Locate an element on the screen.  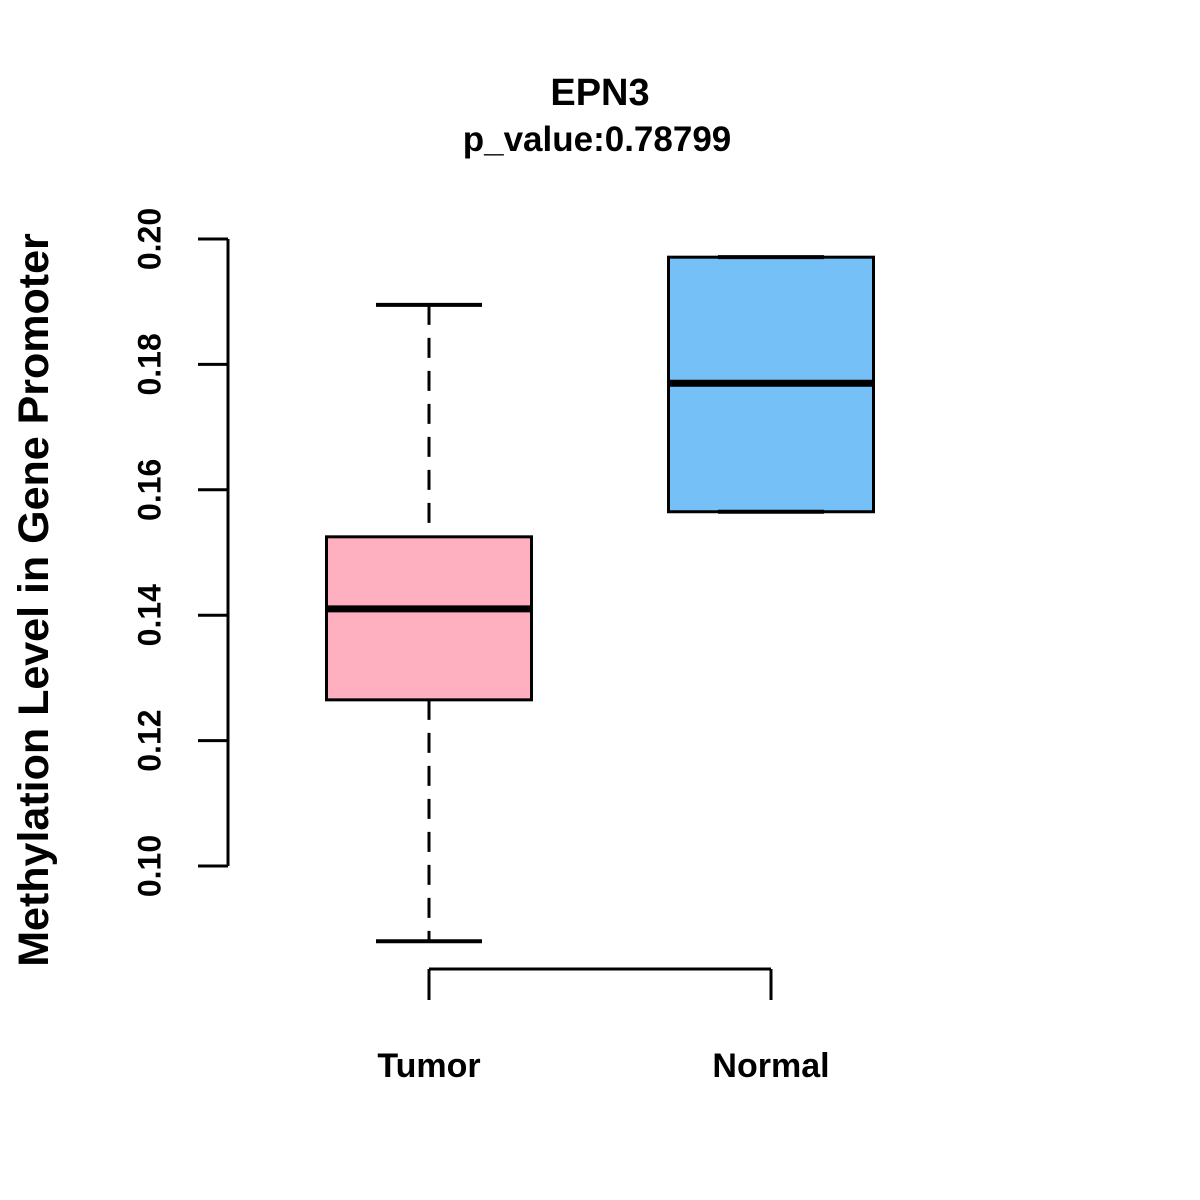
y-tick-label: 0.20 is located at coordinates (150, 239).